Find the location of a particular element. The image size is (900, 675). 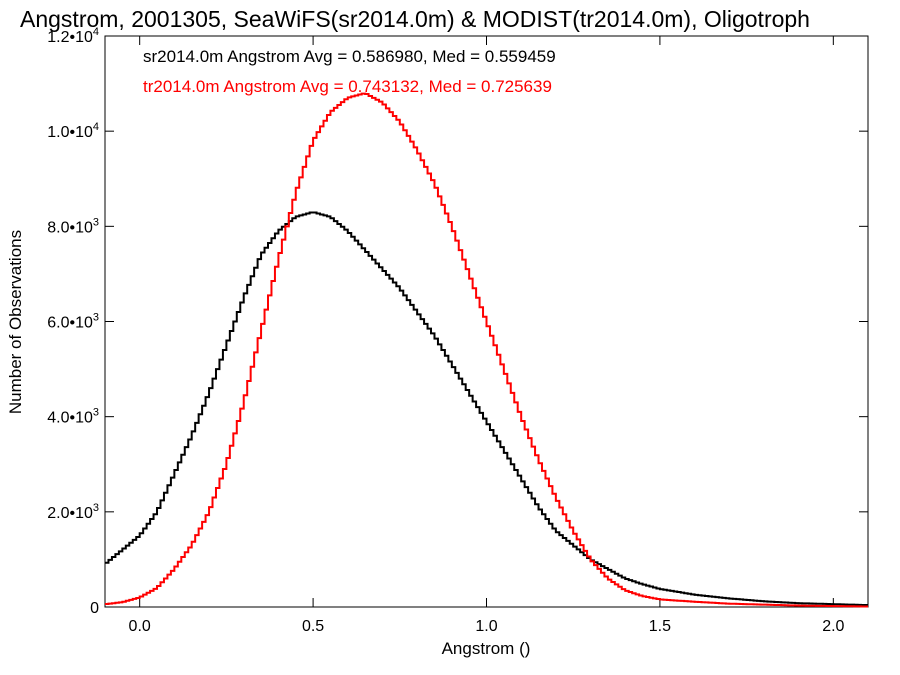

y-tick-mantissa: 8.0•10 is located at coordinates (70, 227).